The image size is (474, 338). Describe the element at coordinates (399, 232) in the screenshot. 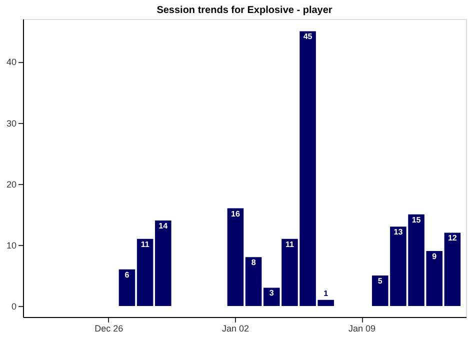

I see `data-label: 13` at that location.